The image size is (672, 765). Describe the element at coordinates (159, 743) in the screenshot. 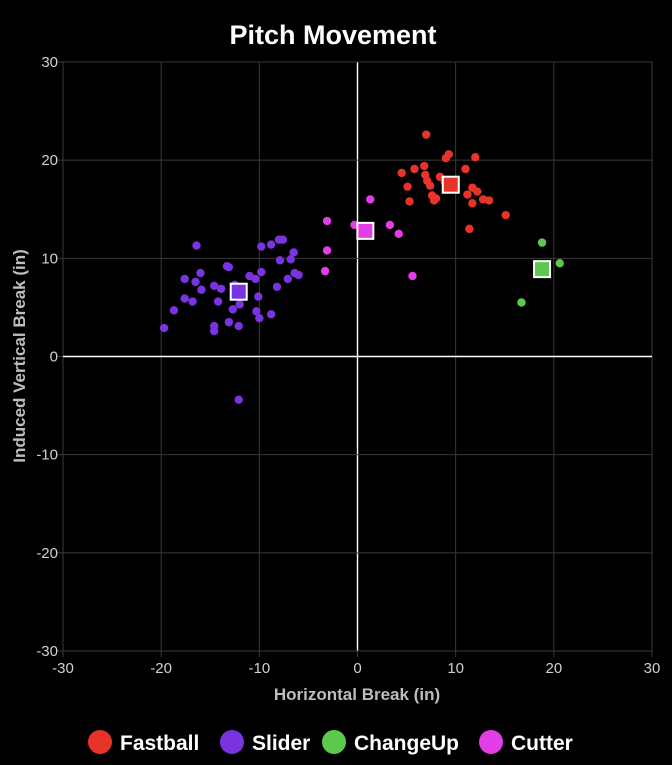

I see `fastball-legend-label: Fastball` at that location.